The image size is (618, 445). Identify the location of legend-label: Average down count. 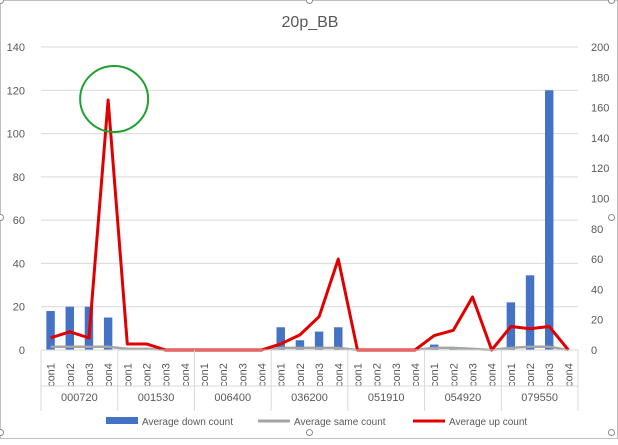
(187, 422).